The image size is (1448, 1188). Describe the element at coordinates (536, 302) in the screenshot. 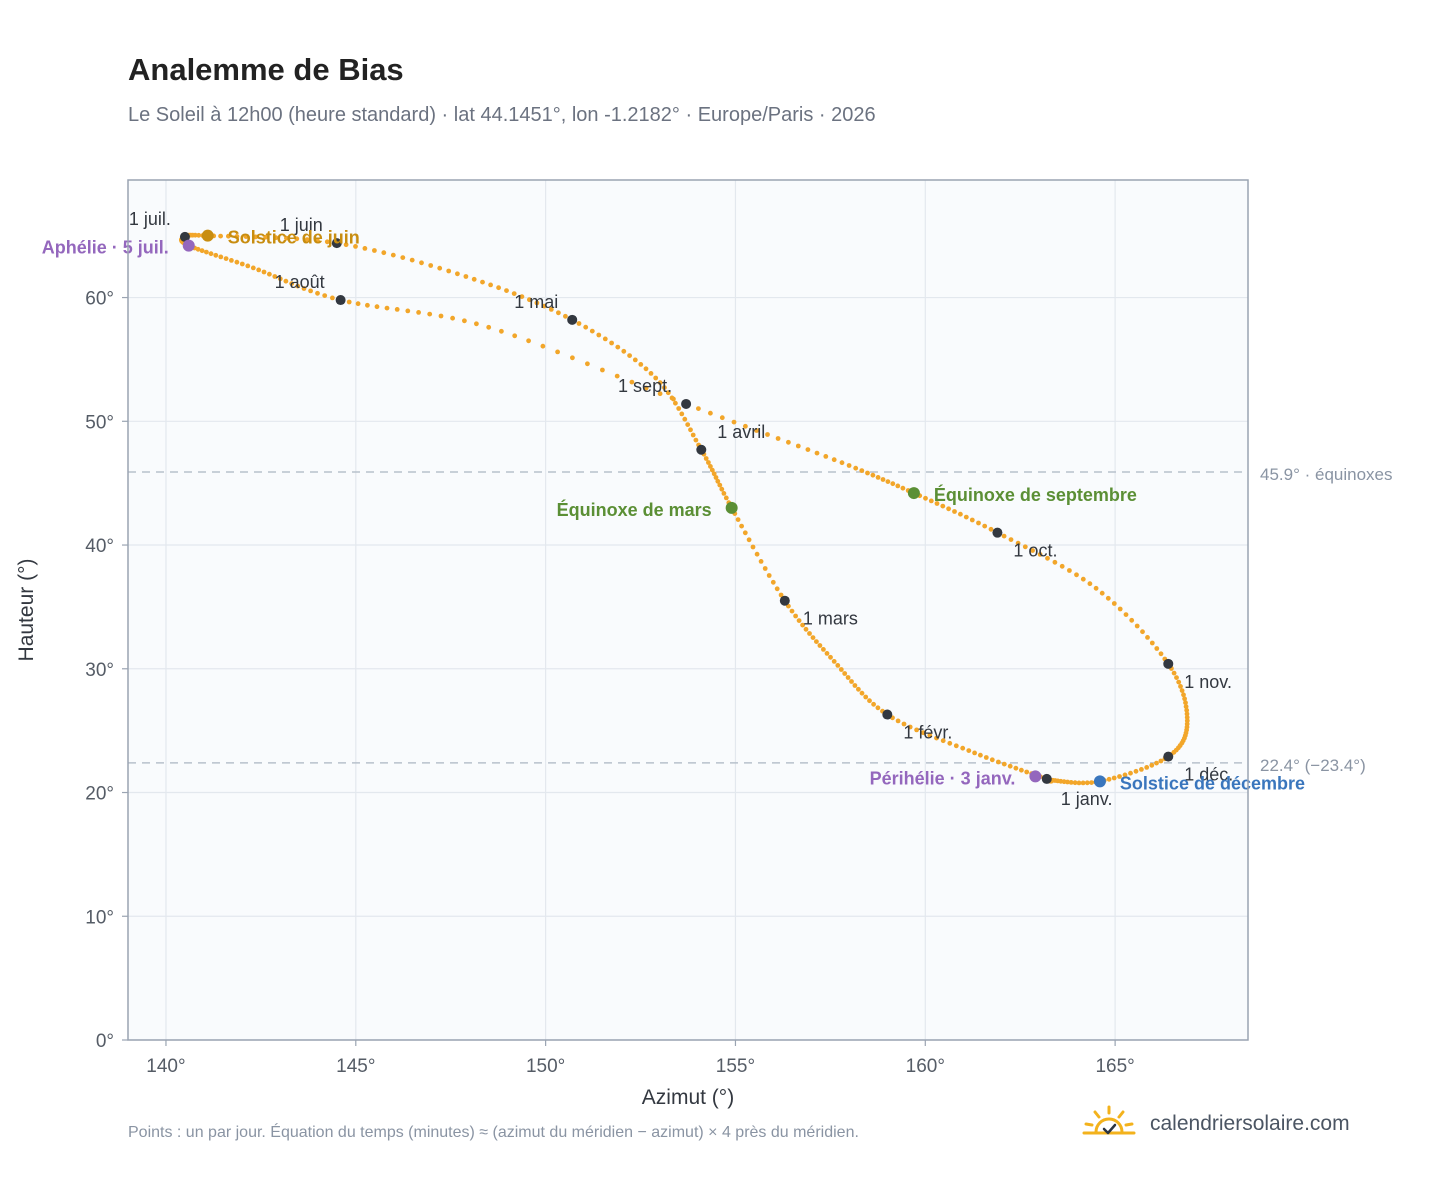

I see `month-label: 1 mai` at that location.